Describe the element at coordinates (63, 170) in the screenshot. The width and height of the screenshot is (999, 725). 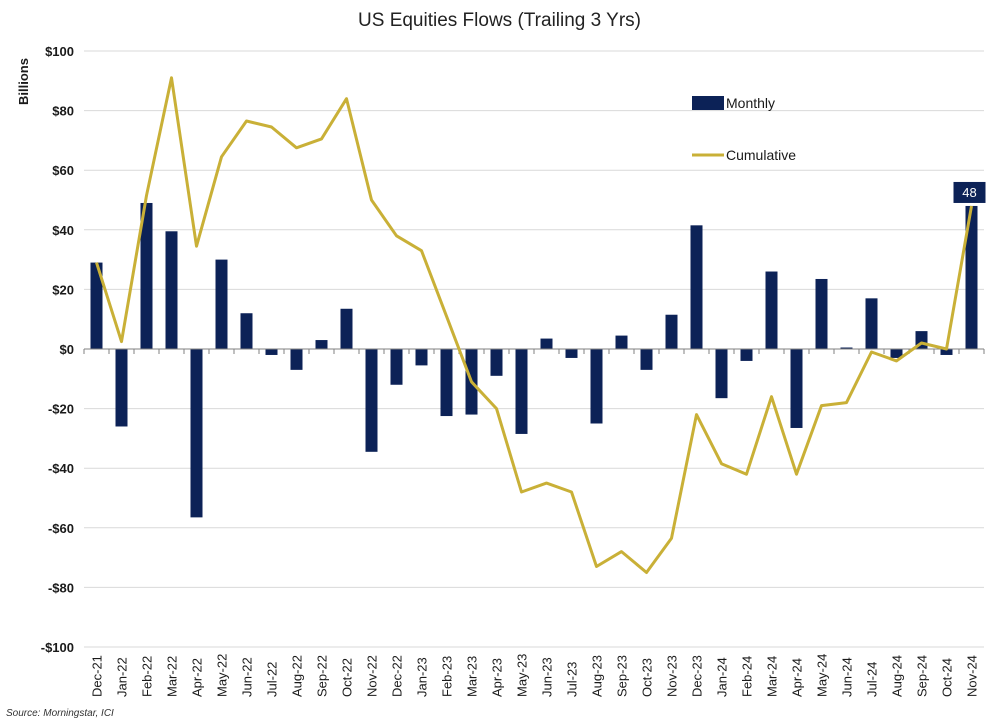
I see `y-tick-label: $60` at that location.